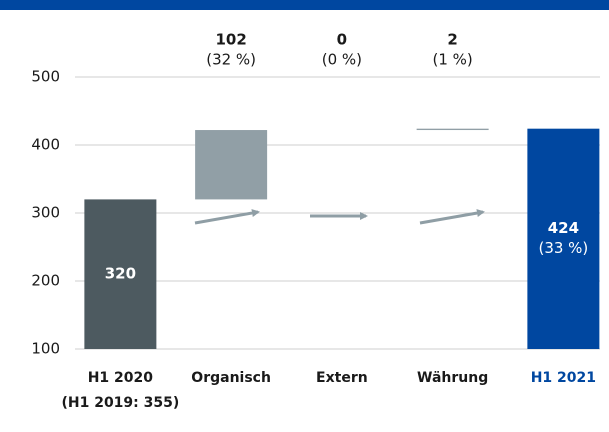  What do you see at coordinates (342, 378) in the screenshot?
I see `x-tick-label: Extern` at bounding box center [342, 378].